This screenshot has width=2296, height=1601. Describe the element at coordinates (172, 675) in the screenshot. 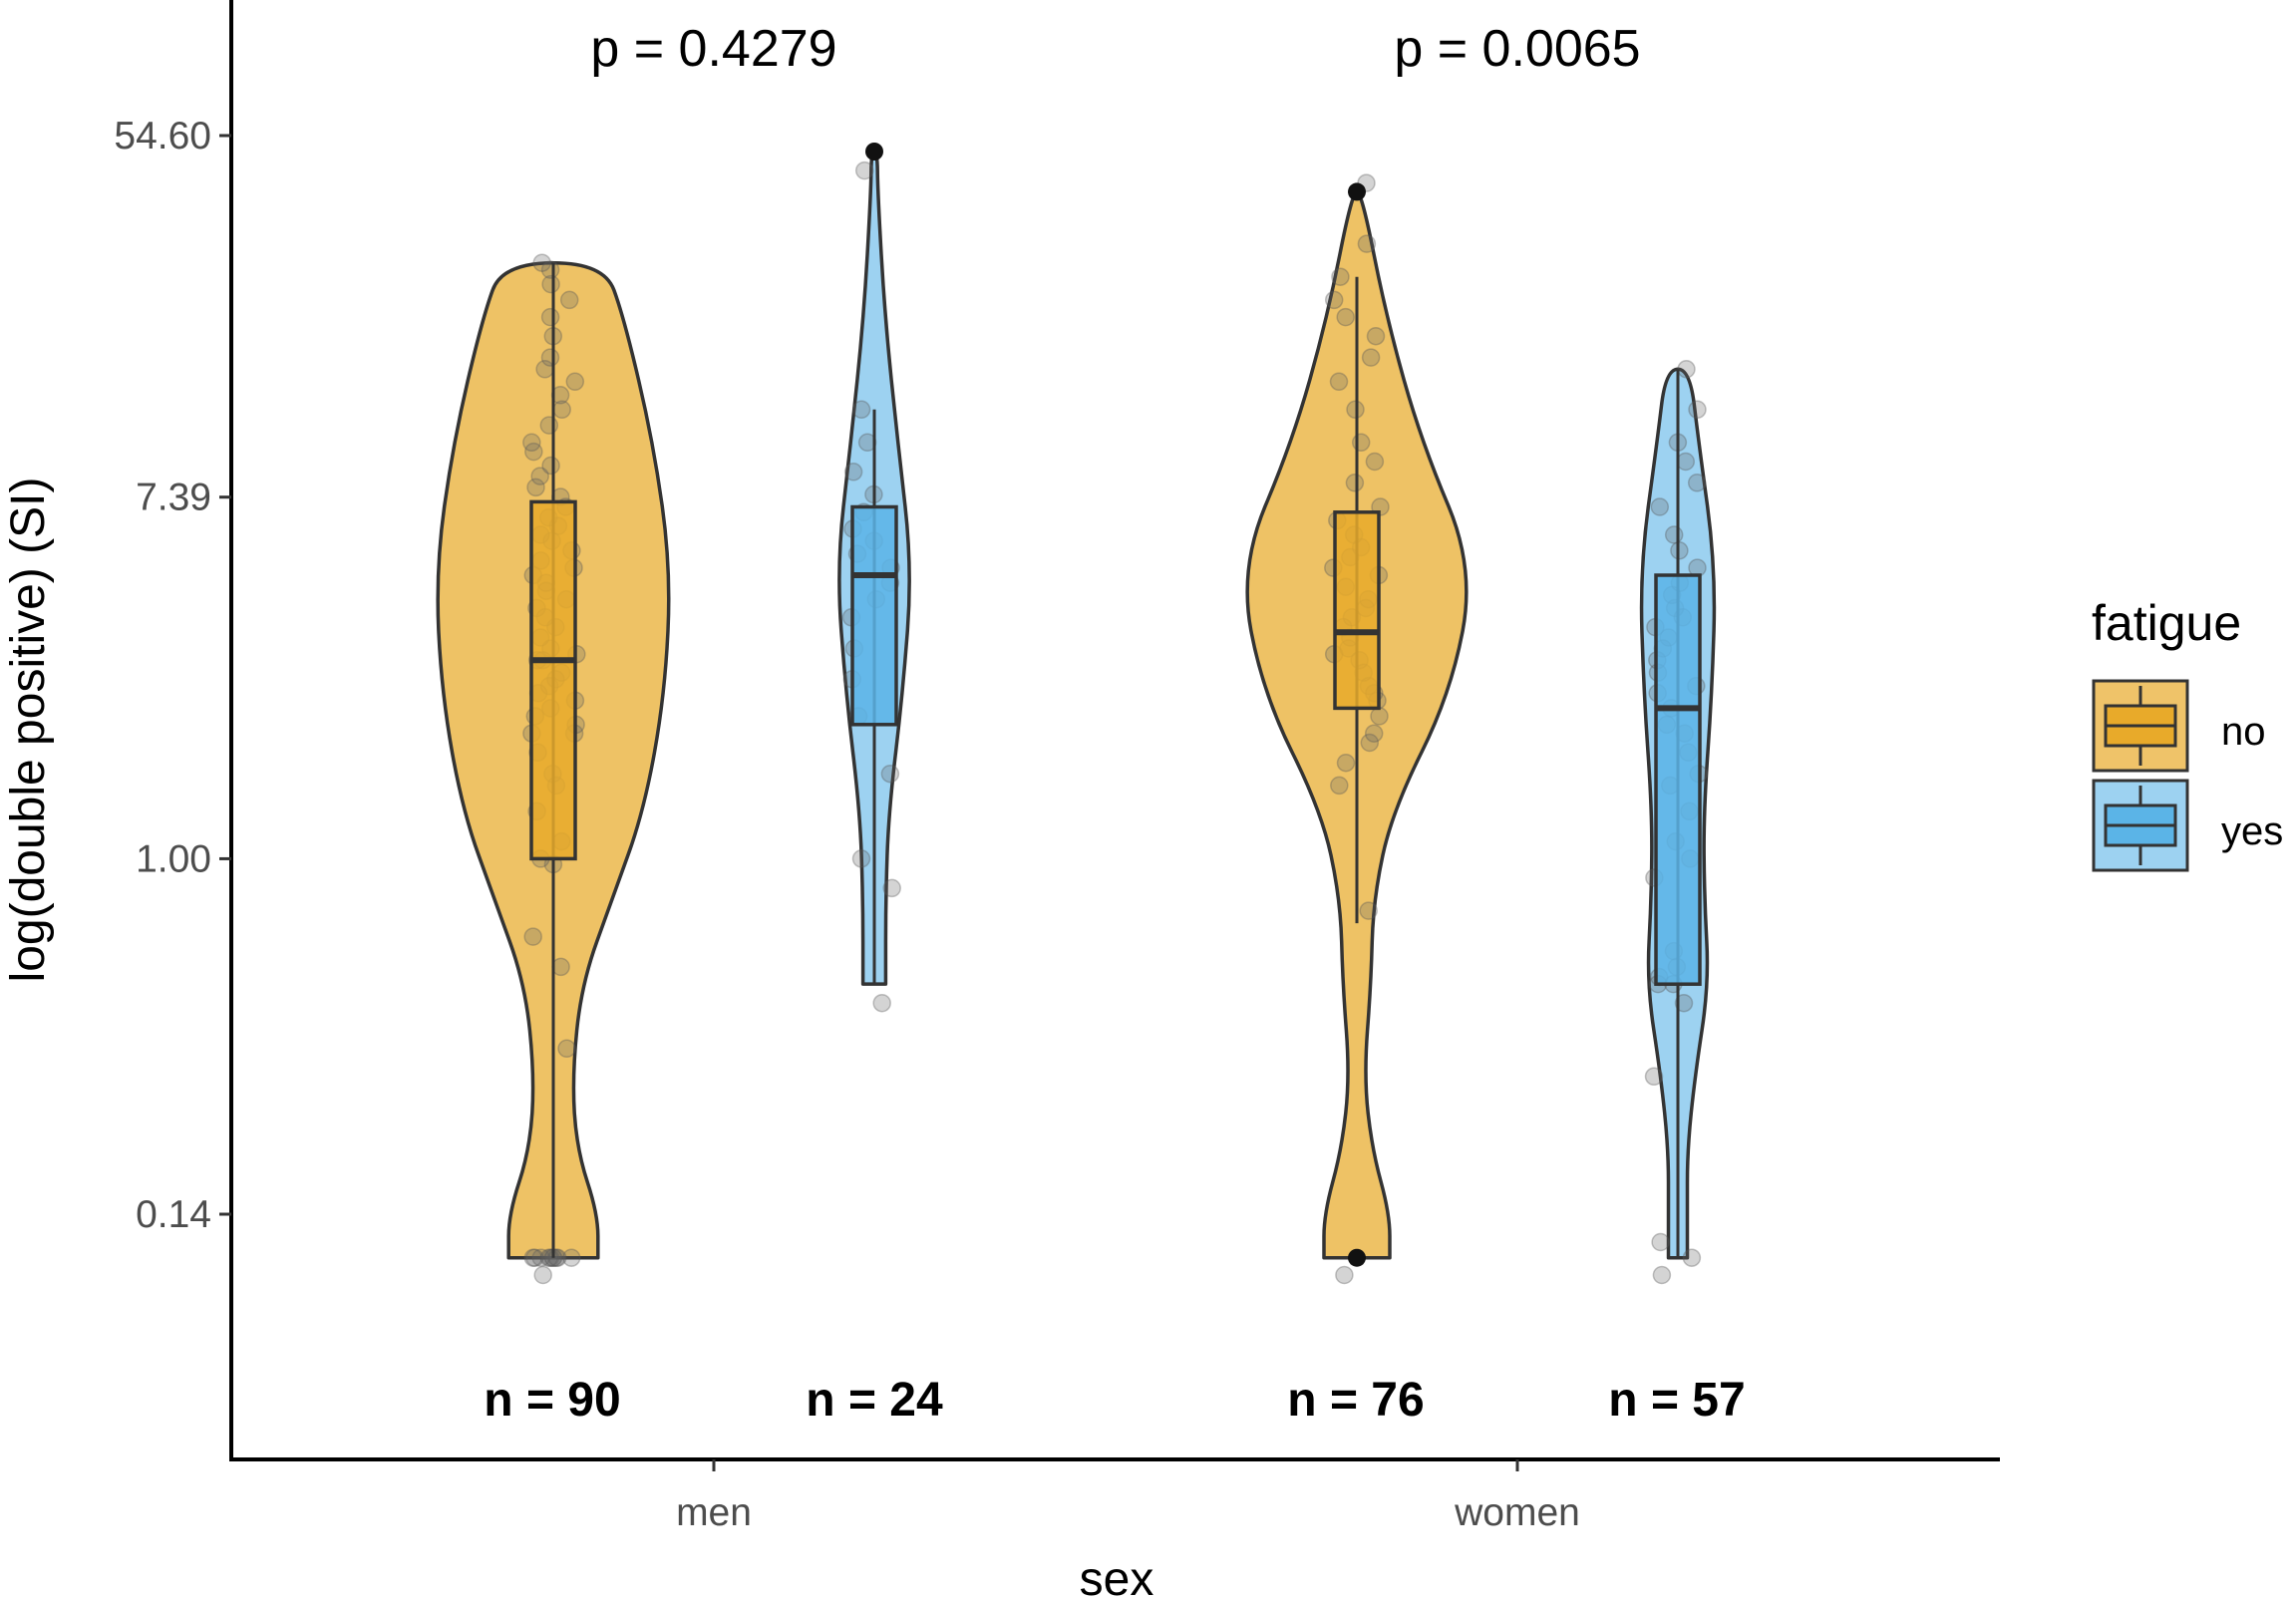

I see `y-ticks: 0.14 1.00 7.39 54.60` at that location.